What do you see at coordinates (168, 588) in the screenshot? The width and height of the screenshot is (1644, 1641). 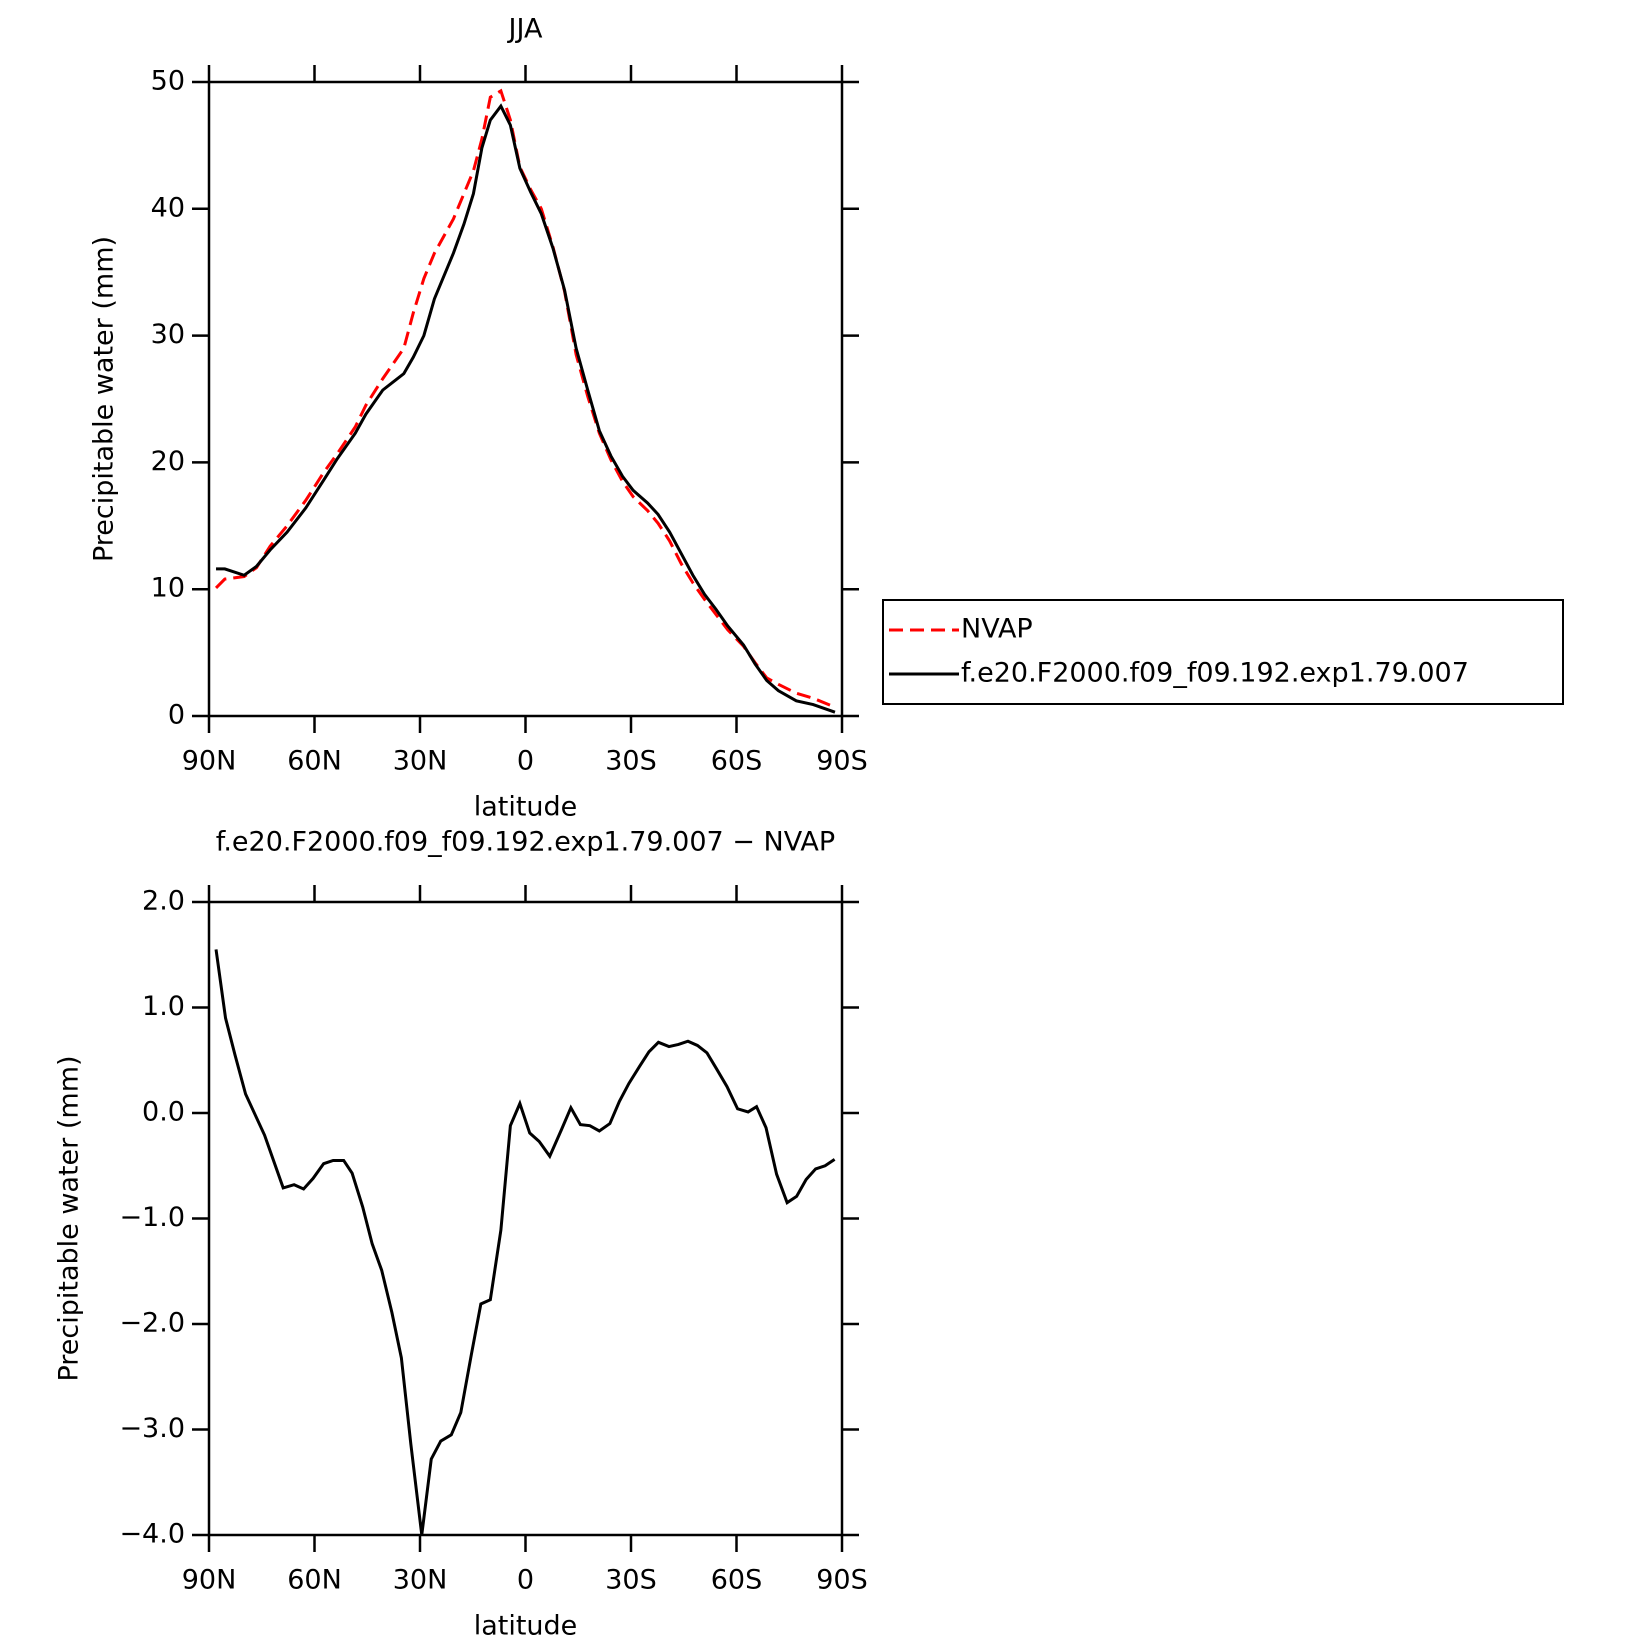 I see `y-tick-label: 10` at bounding box center [168, 588].